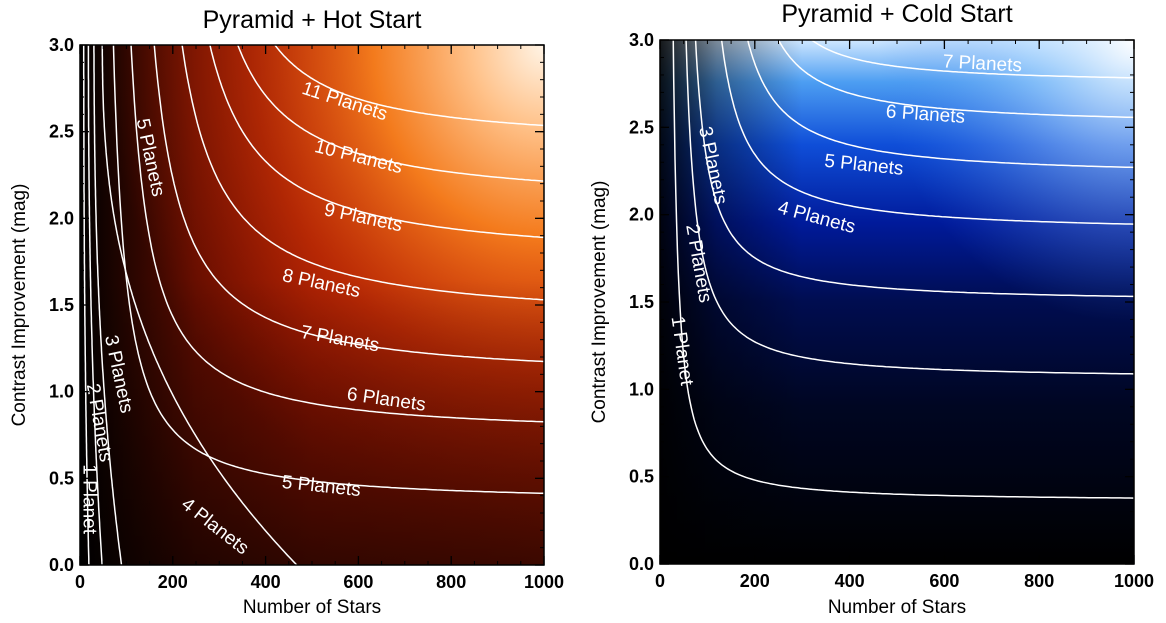  What do you see at coordinates (896, 14) in the screenshot?
I see `chart-title: Pyramid + Cold Start` at bounding box center [896, 14].